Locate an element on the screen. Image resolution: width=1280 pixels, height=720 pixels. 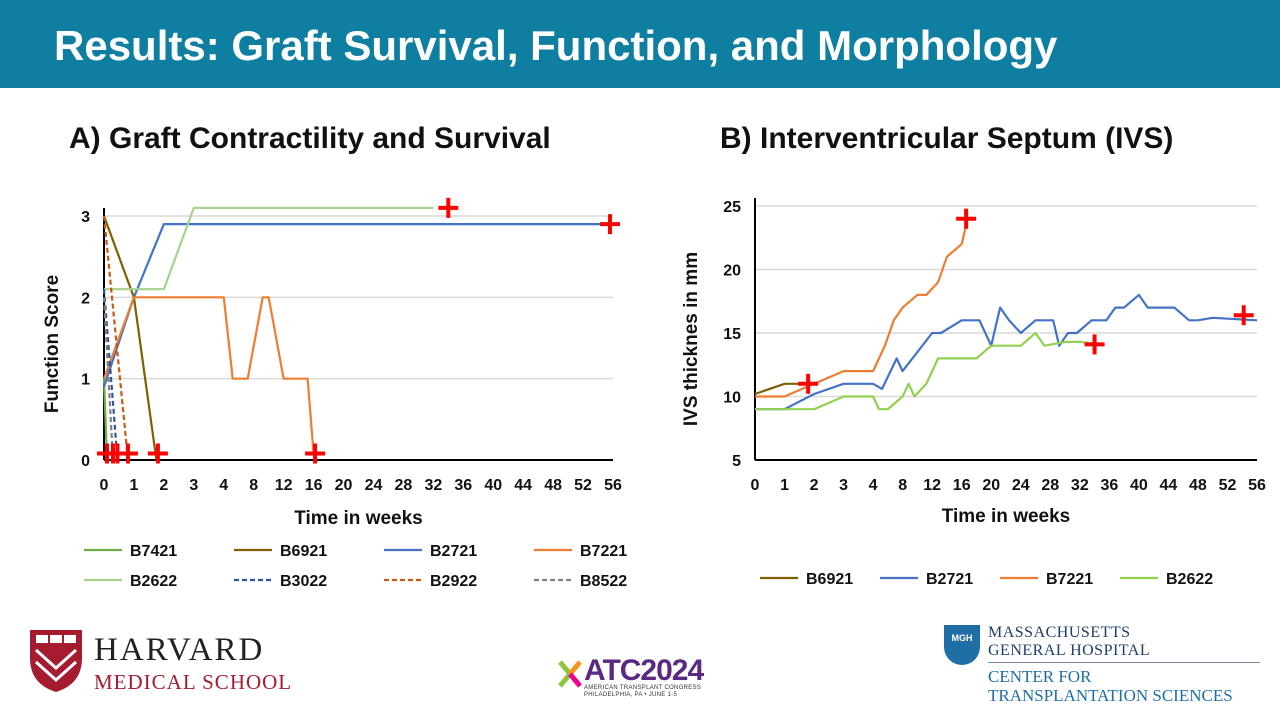
y-tick-label: 5 is located at coordinates (736, 461).